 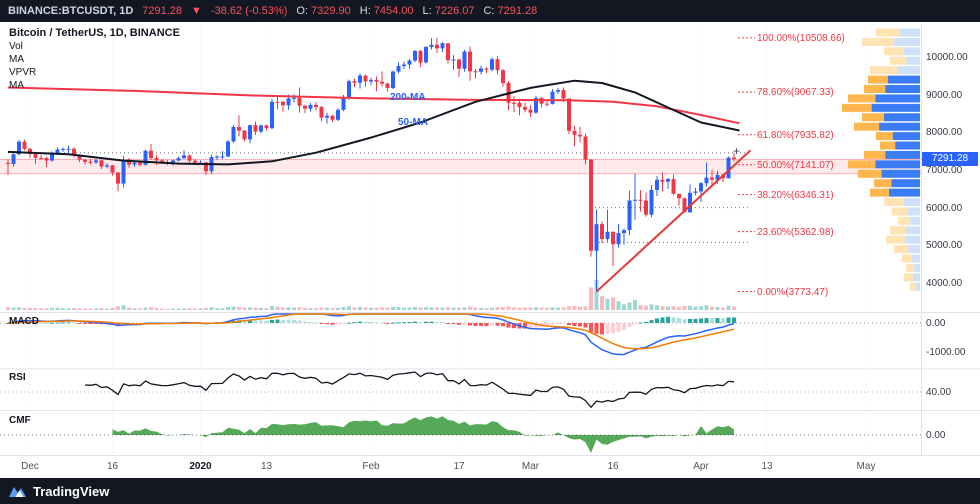 I want to click on close-value: 7291.28, so click(x=517, y=11).